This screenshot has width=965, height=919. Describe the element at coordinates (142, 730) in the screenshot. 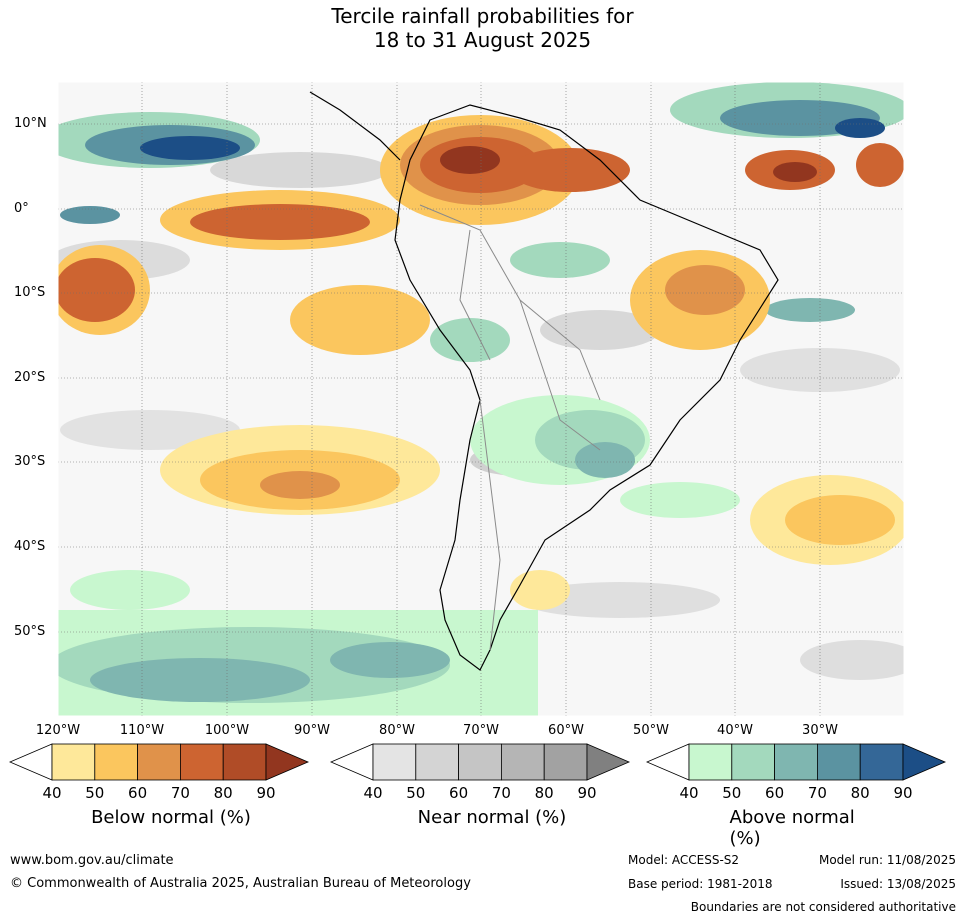

I see `longitude-label: 110°W` at that location.